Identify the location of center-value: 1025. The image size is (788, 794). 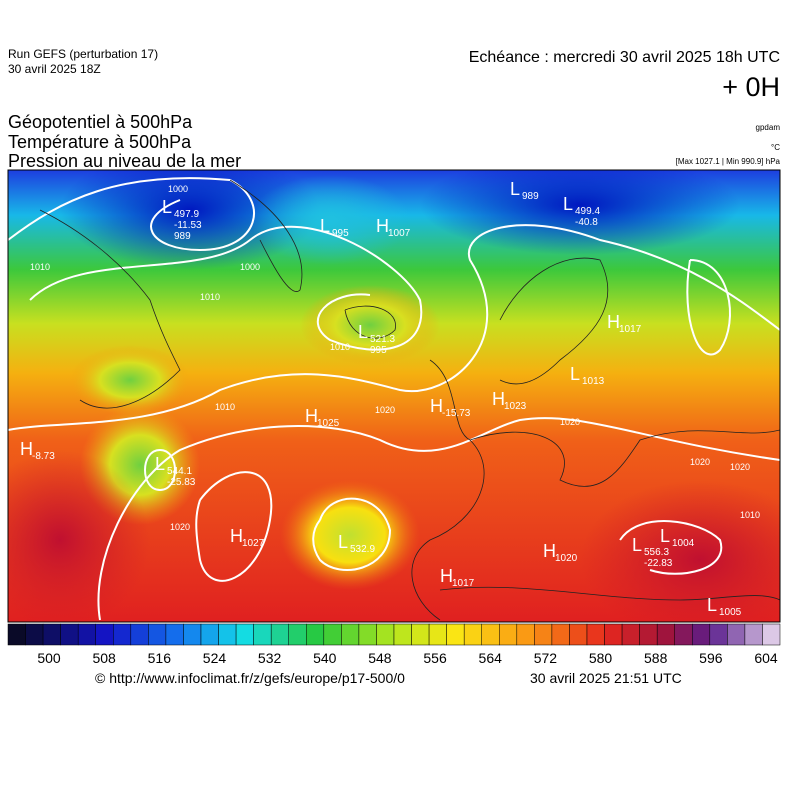
(328, 423).